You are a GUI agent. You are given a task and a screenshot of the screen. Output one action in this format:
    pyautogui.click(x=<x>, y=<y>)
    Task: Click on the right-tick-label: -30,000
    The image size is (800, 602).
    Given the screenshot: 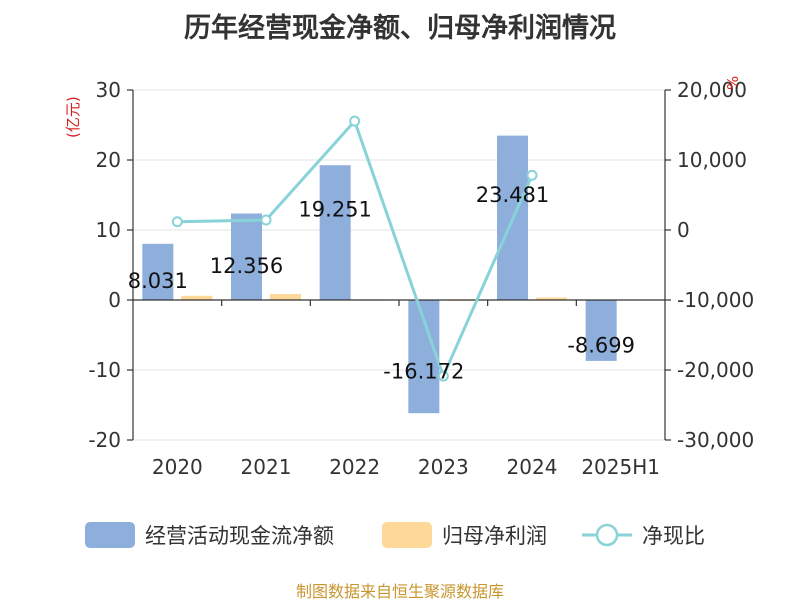 What is the action you would take?
    pyautogui.click(x=715, y=440)
    